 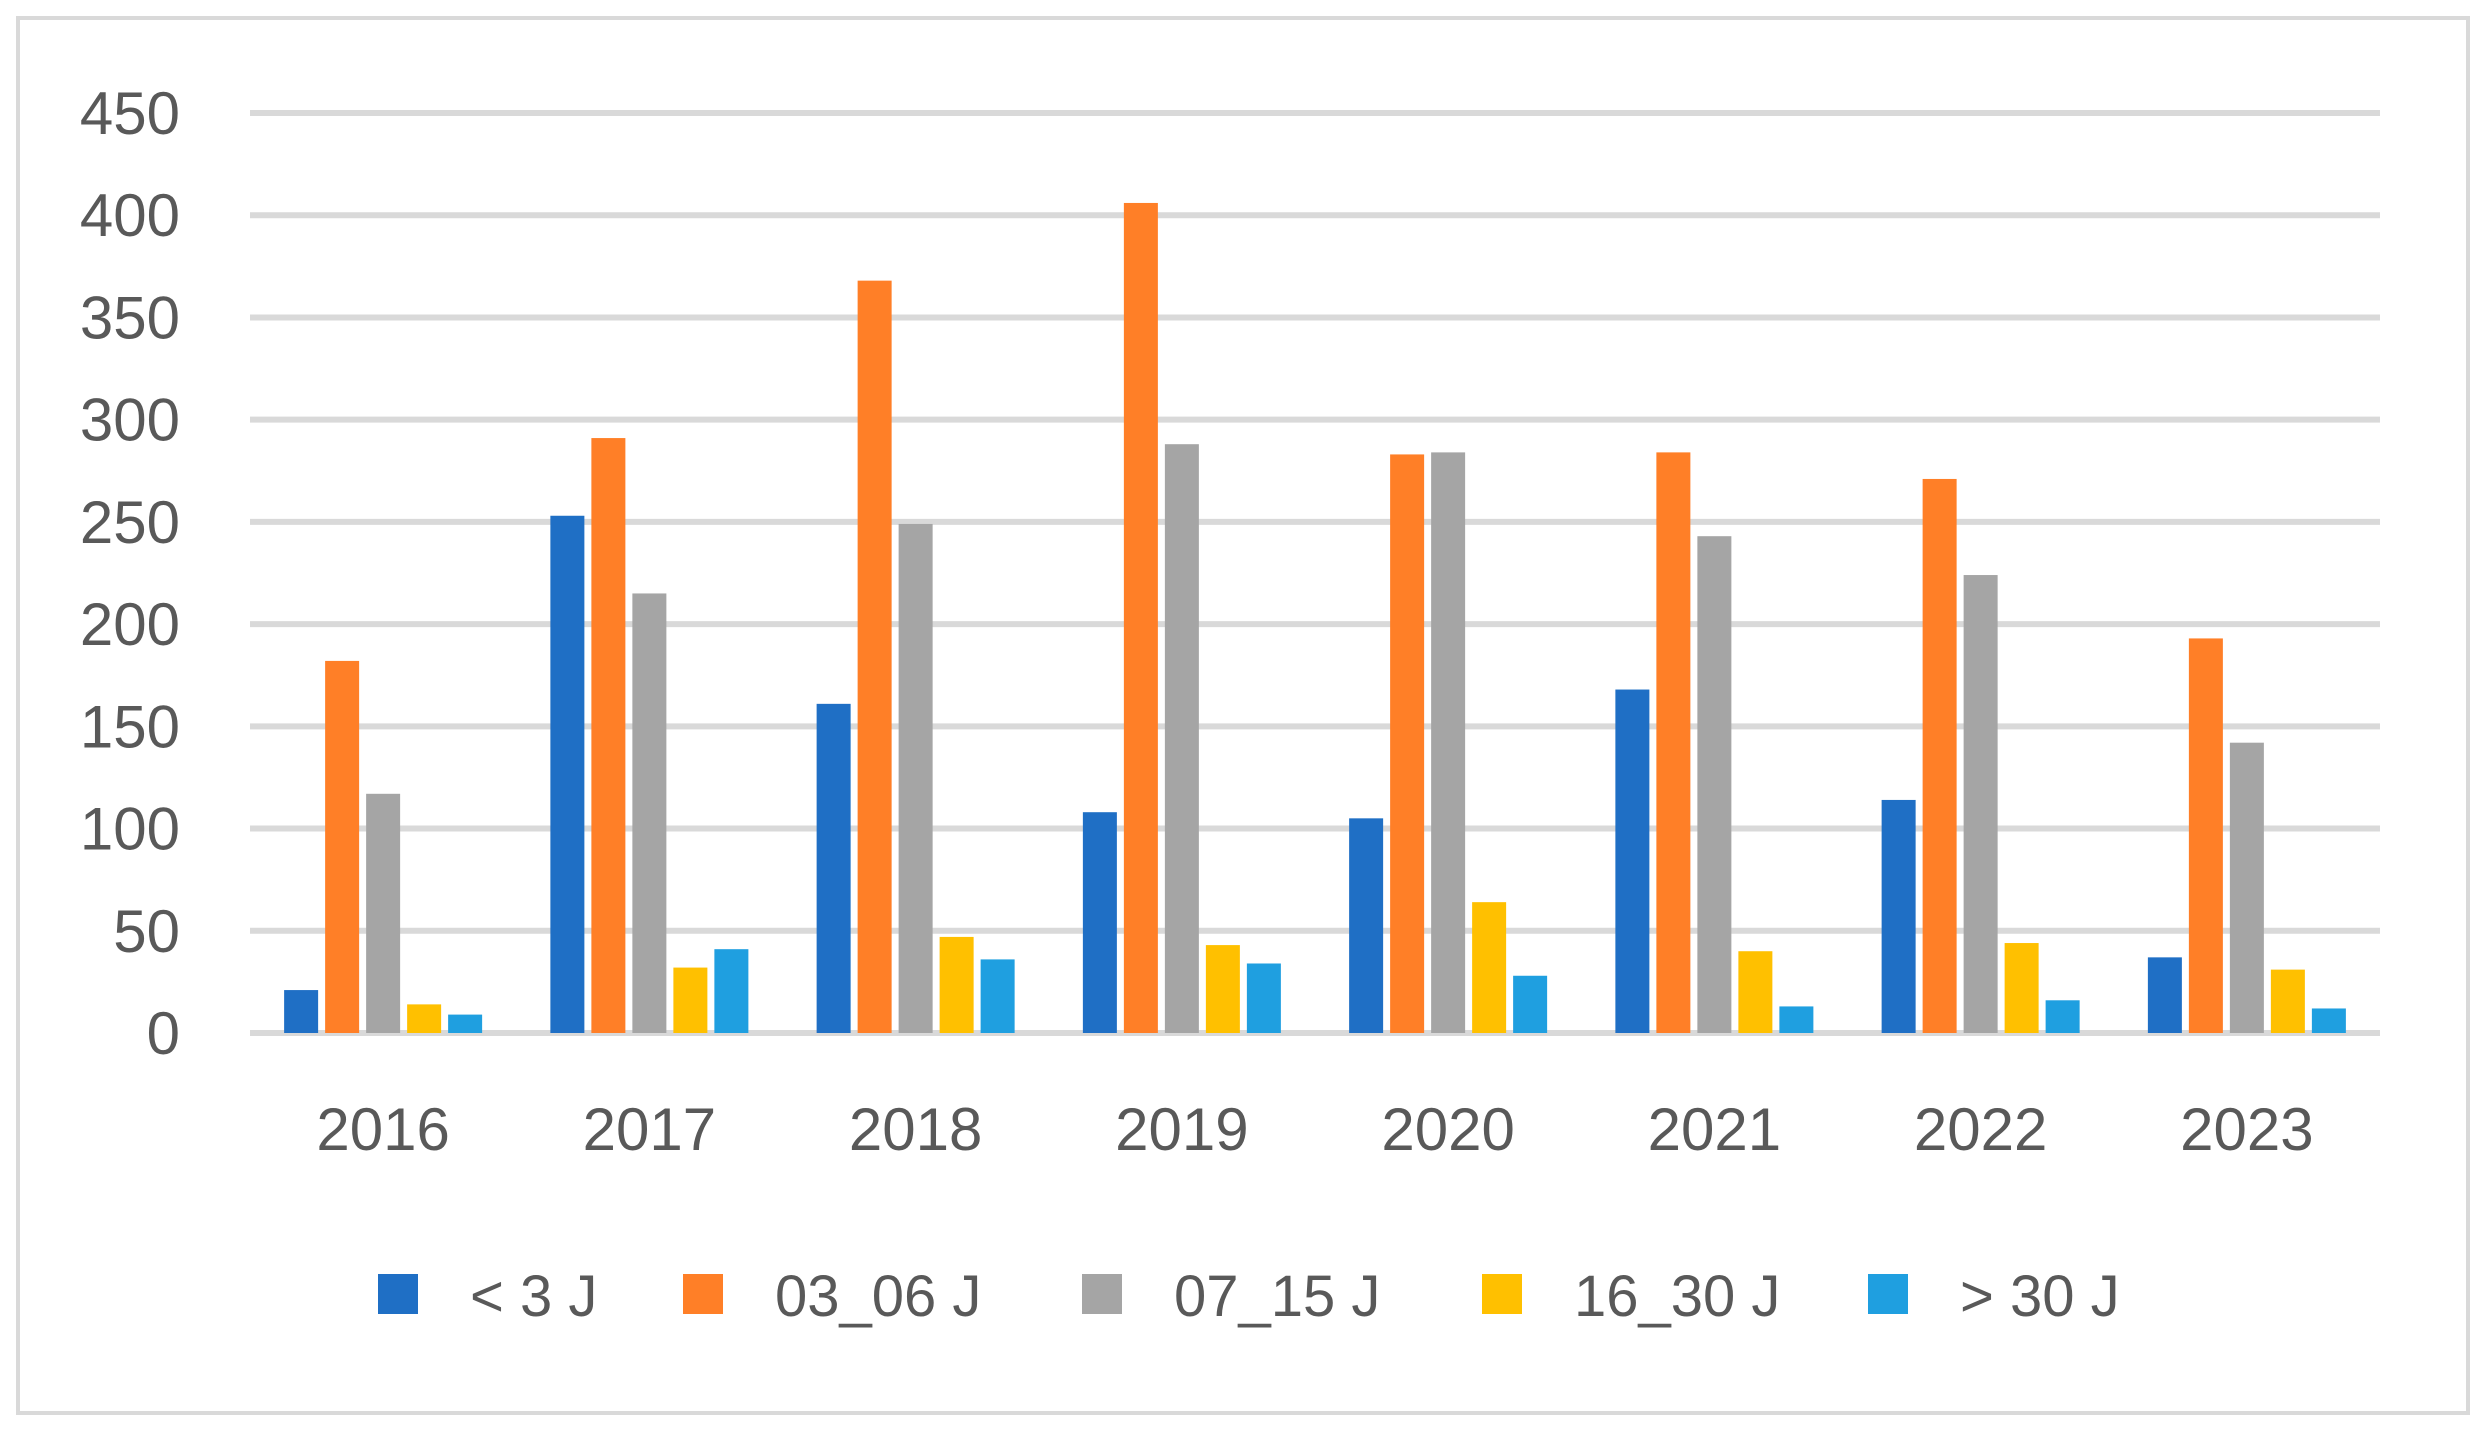 I want to click on y-tick-label: 400, so click(x=130, y=215).